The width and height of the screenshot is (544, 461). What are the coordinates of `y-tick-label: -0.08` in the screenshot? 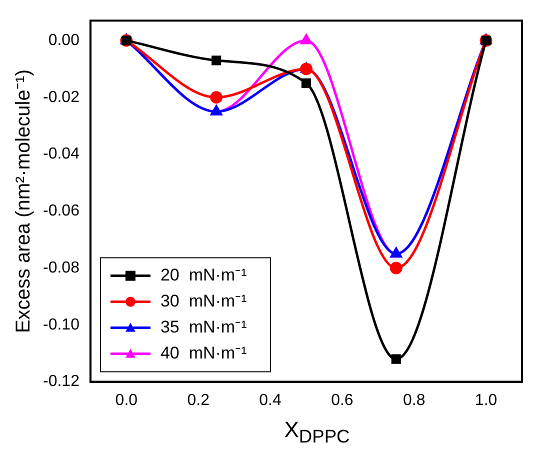 It's located at (61, 267).